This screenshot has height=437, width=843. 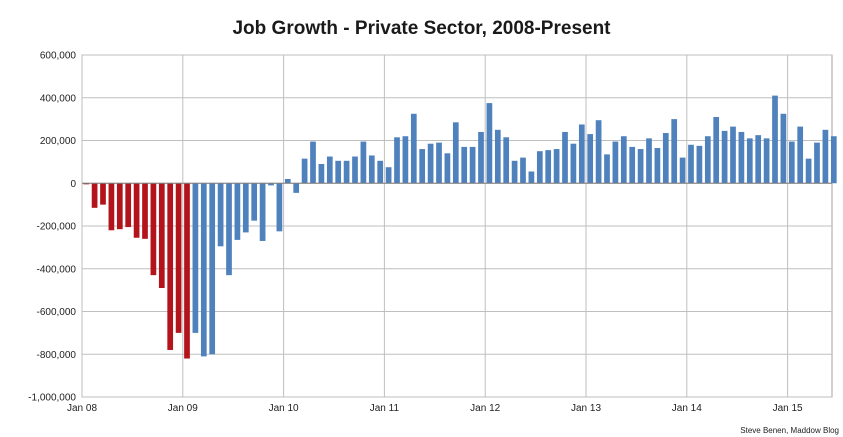 What do you see at coordinates (73, 184) in the screenshot?
I see `y-tick-label: 0` at bounding box center [73, 184].